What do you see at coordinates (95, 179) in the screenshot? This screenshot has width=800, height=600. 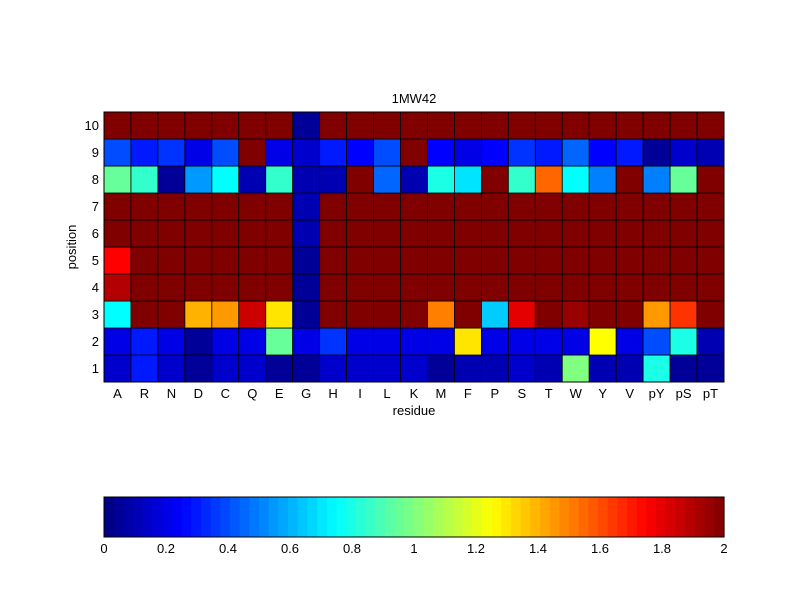 I see `y-tick-label: 8` at bounding box center [95, 179].